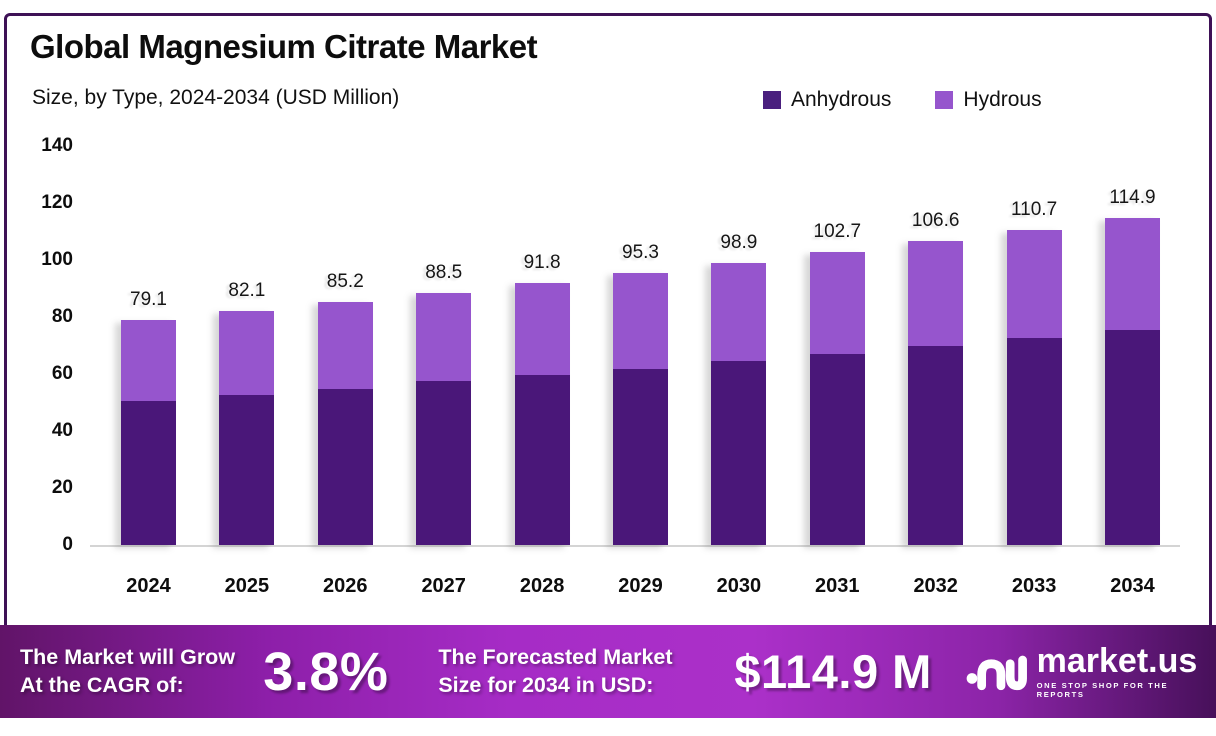 This screenshot has height=736, width=1216. I want to click on bar-2033-anhydrous, so click(1034, 441).